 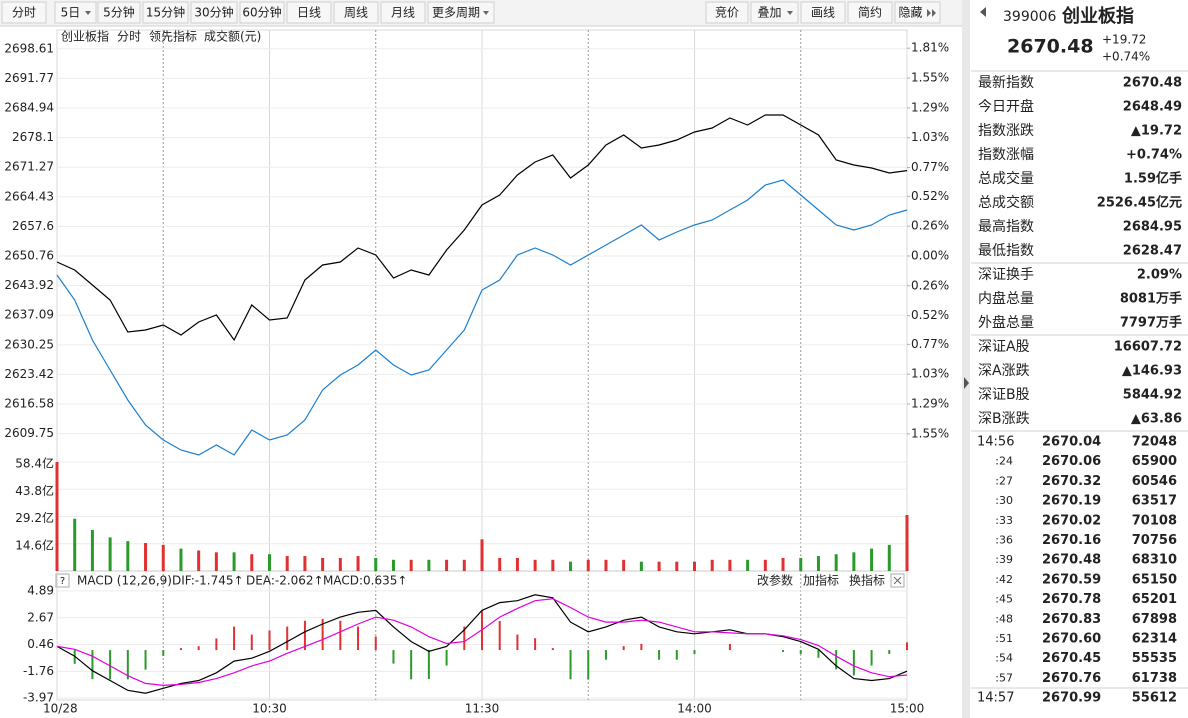 I want to click on indicator-button: 改参数, so click(x=775, y=580).